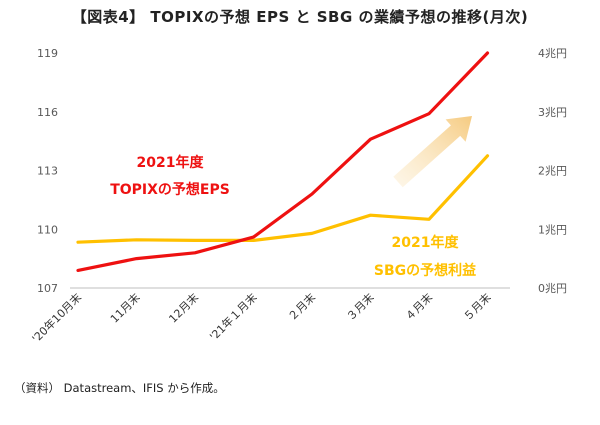 The width and height of the screenshot is (600, 425). What do you see at coordinates (552, 171) in the screenshot?
I see `right-axis-tick-label: 2兆円` at bounding box center [552, 171].